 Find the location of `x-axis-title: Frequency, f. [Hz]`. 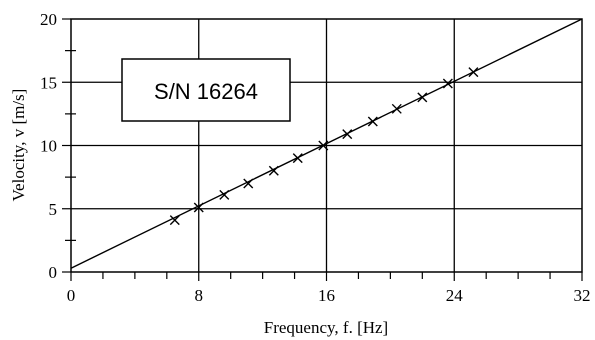

x-axis-title: Frequency, f. [Hz] is located at coordinates (326, 327).